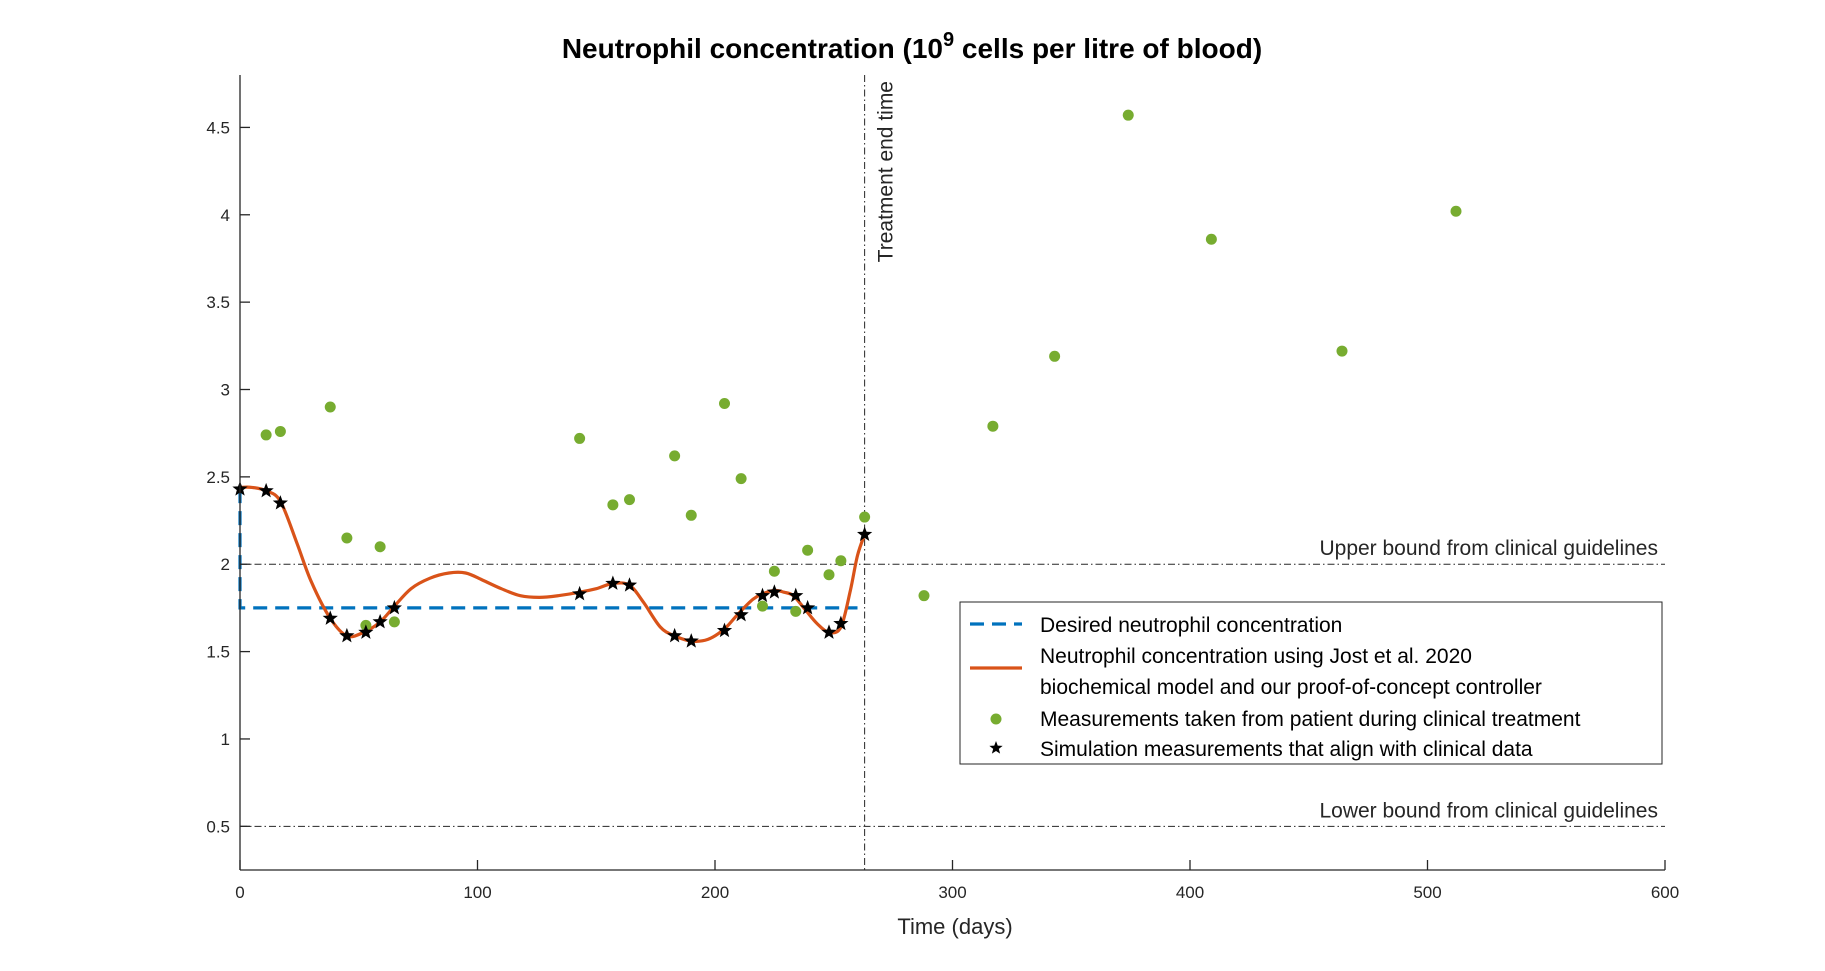 This screenshot has width=1825, height=971. Describe the element at coordinates (218, 127) in the screenshot. I see `y-tick-label: 4.5` at that location.